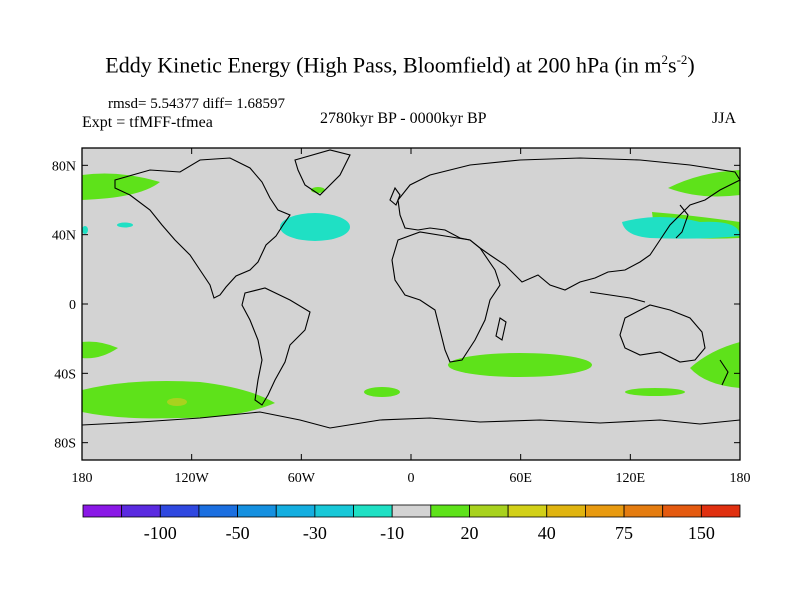 This screenshot has width=800, height=600. I want to click on lon-tick-label: 60W, so click(302, 478).